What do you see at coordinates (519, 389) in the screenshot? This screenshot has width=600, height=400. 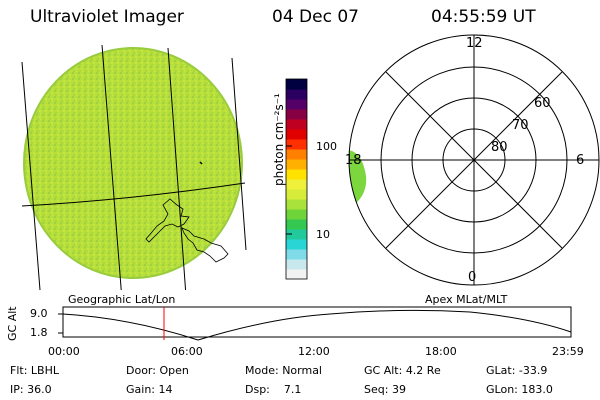 I see `status-glon: GLon: 183.0` at bounding box center [519, 389].